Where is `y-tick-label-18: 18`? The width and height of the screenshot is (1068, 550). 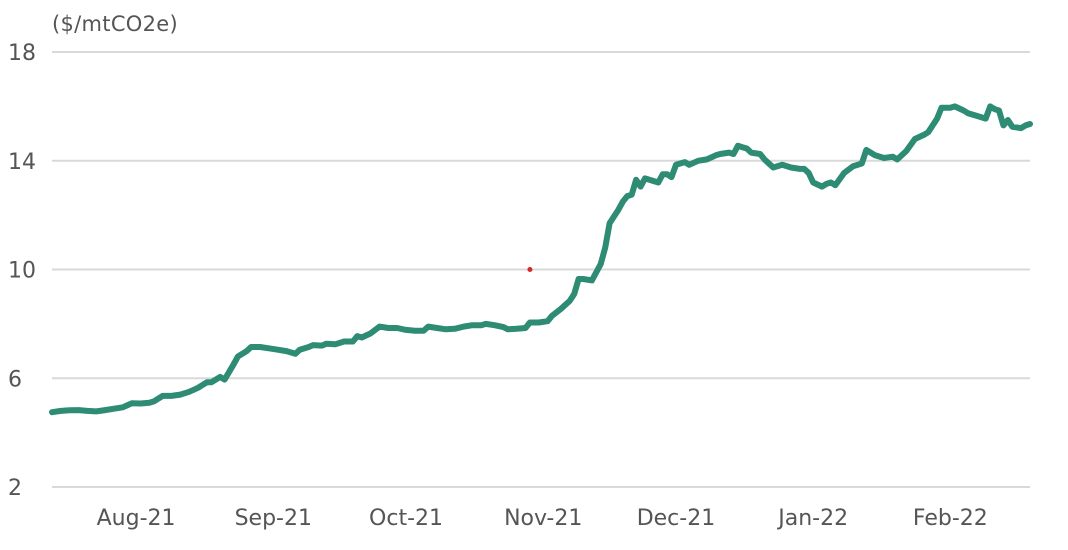 y-tick-label-18: 18 is located at coordinates (22, 53).